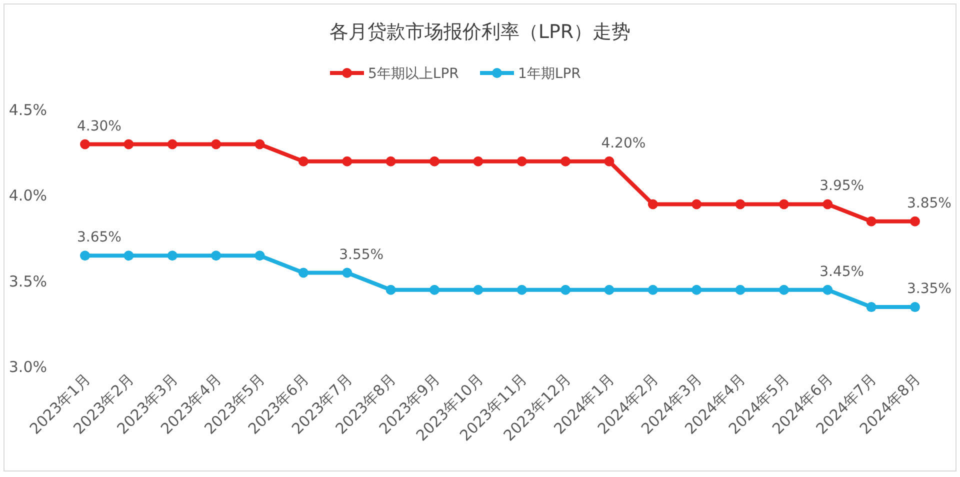  What do you see at coordinates (929, 289) in the screenshot?
I see `data-label: 3.35%` at bounding box center [929, 289].